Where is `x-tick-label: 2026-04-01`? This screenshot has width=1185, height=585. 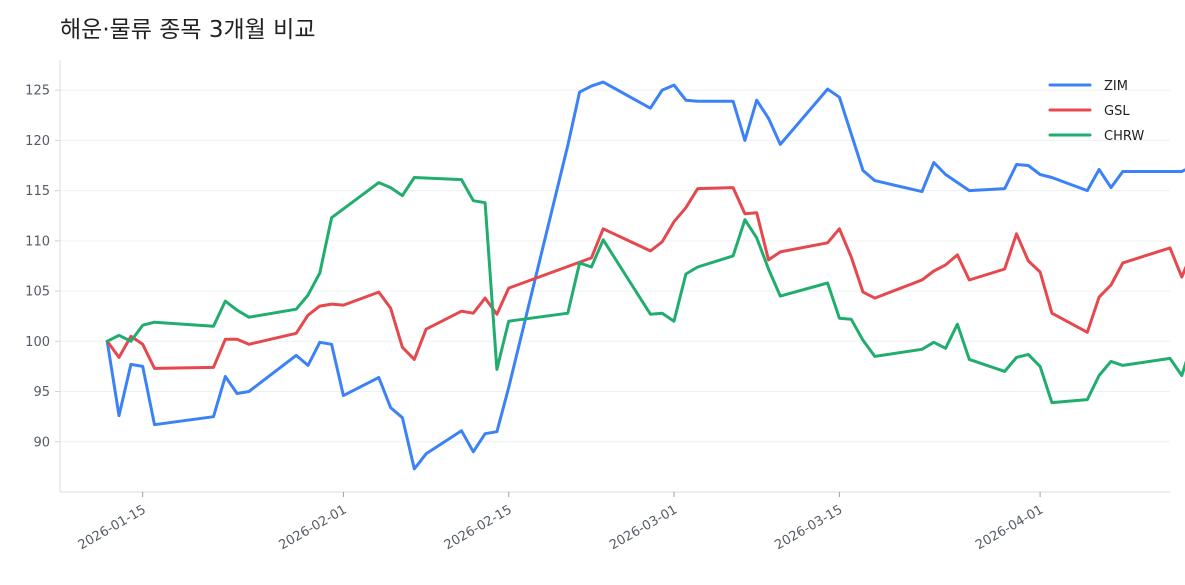 x-tick-label: 2026-04-01 is located at coordinates (1009, 527).